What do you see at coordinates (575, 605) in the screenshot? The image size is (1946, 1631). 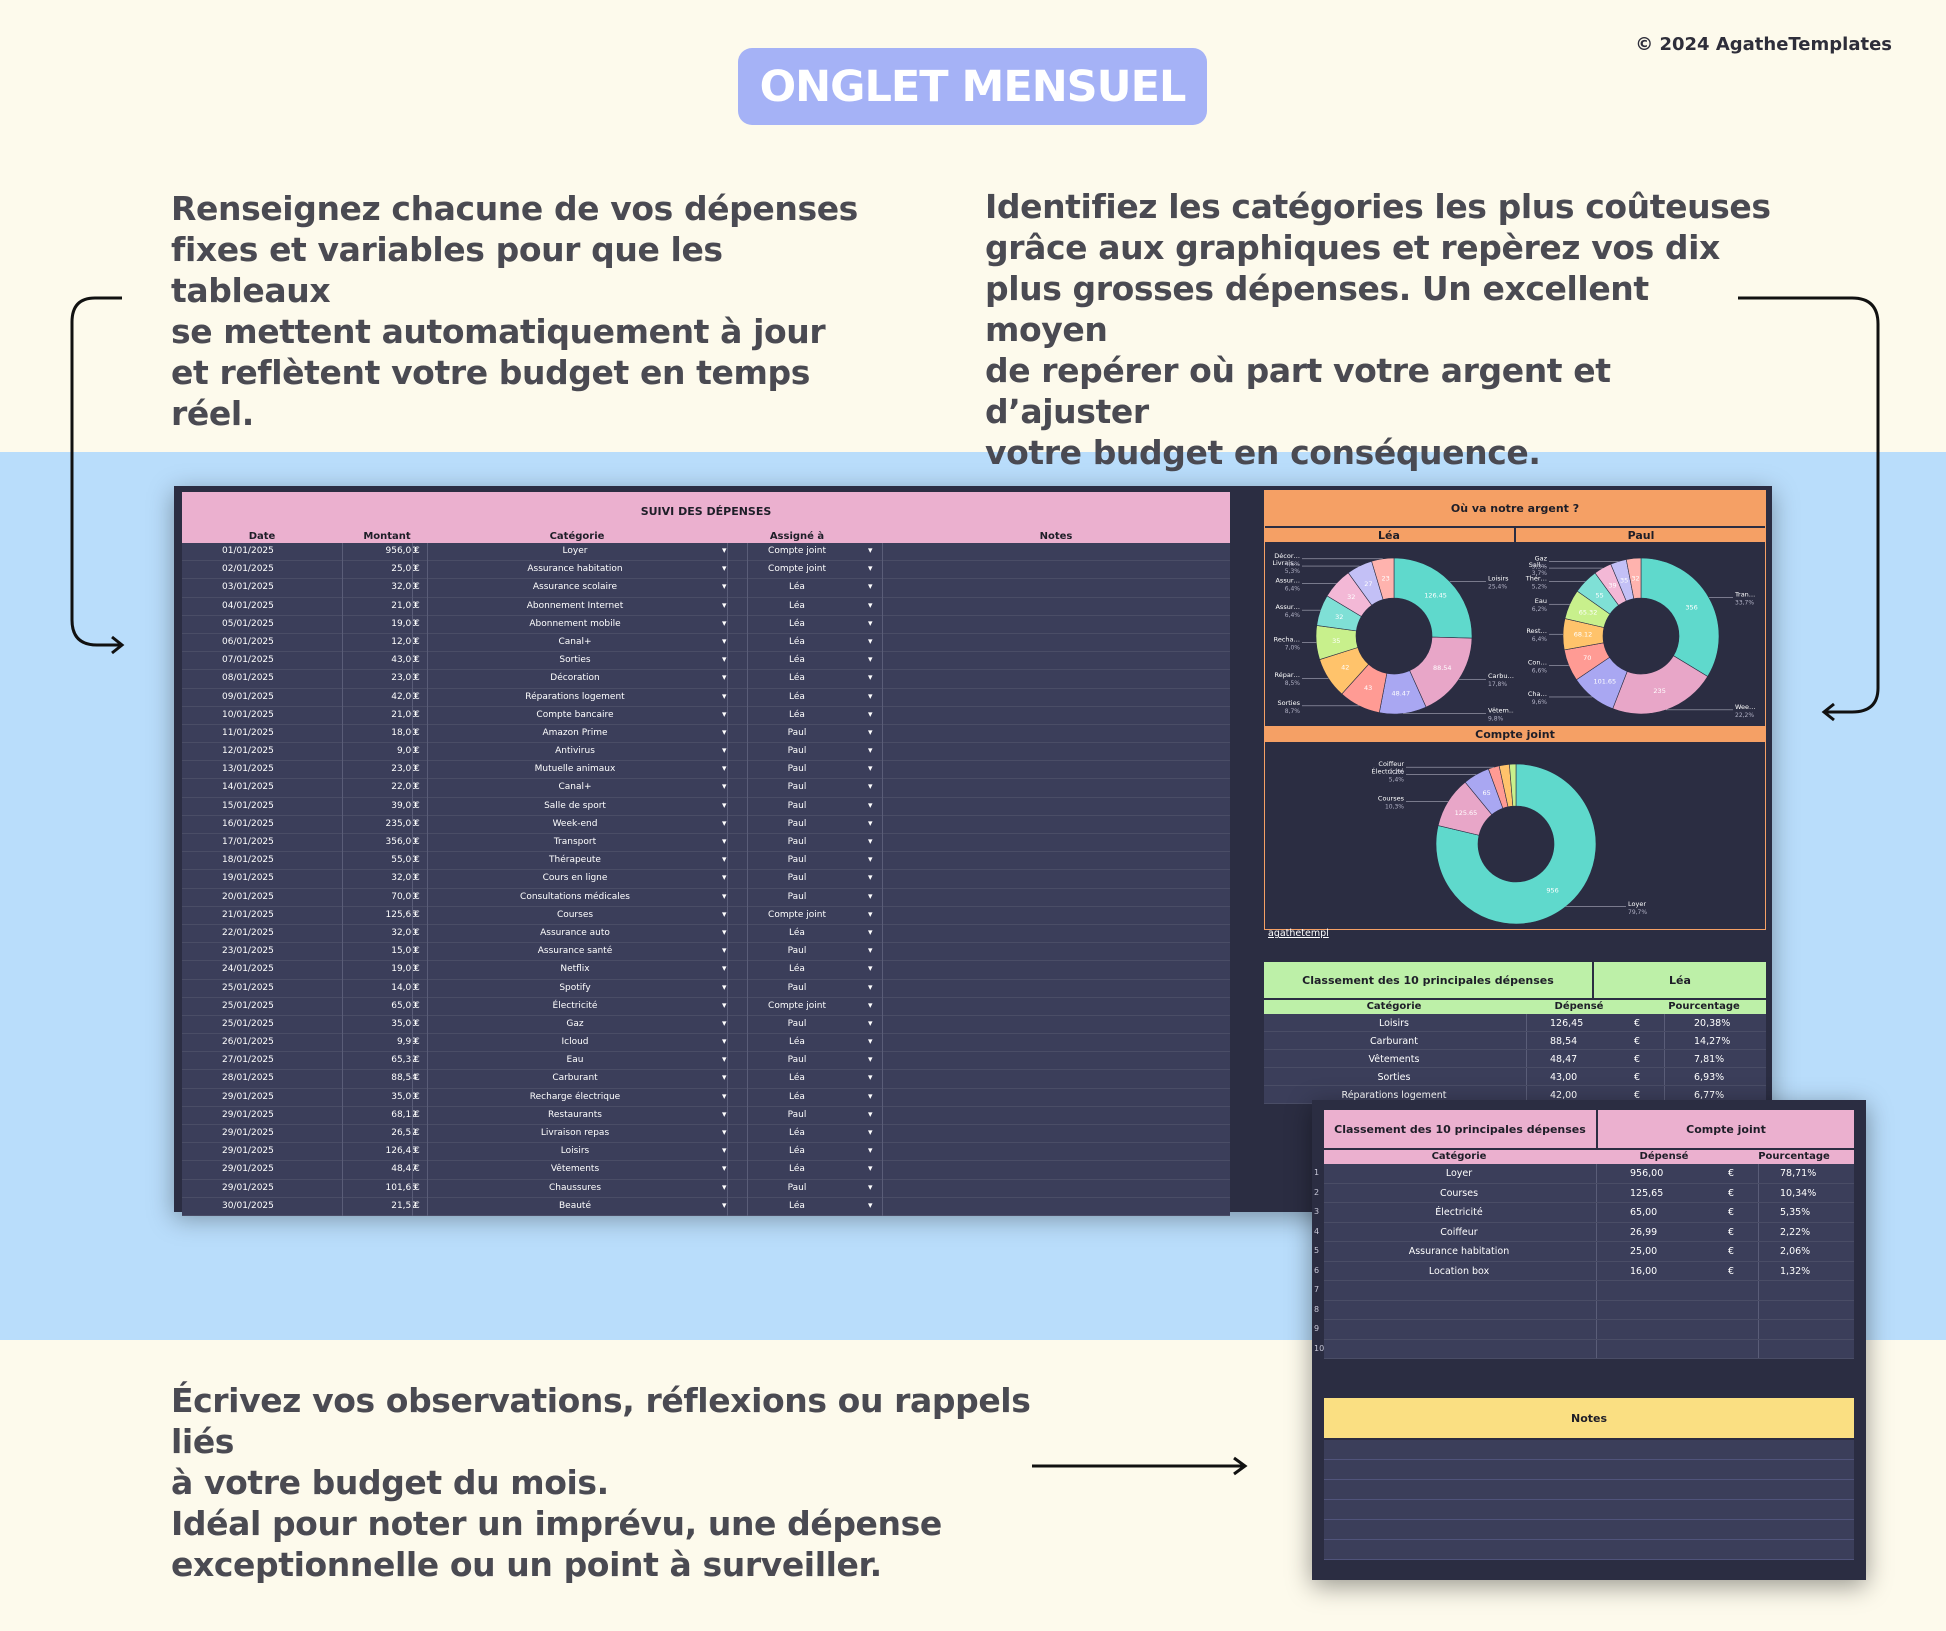 I see `cell-category: Abonnement Internet` at bounding box center [575, 605].